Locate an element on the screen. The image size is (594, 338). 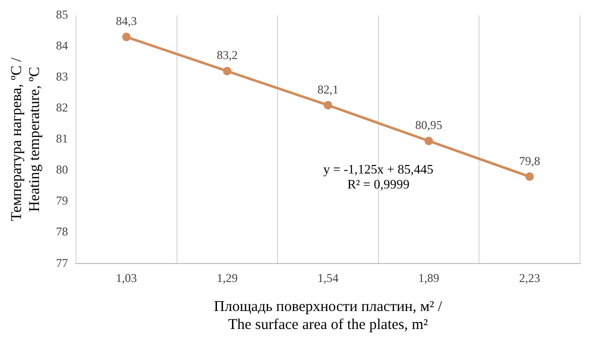
y-tick-label: 79 is located at coordinates (62, 201).